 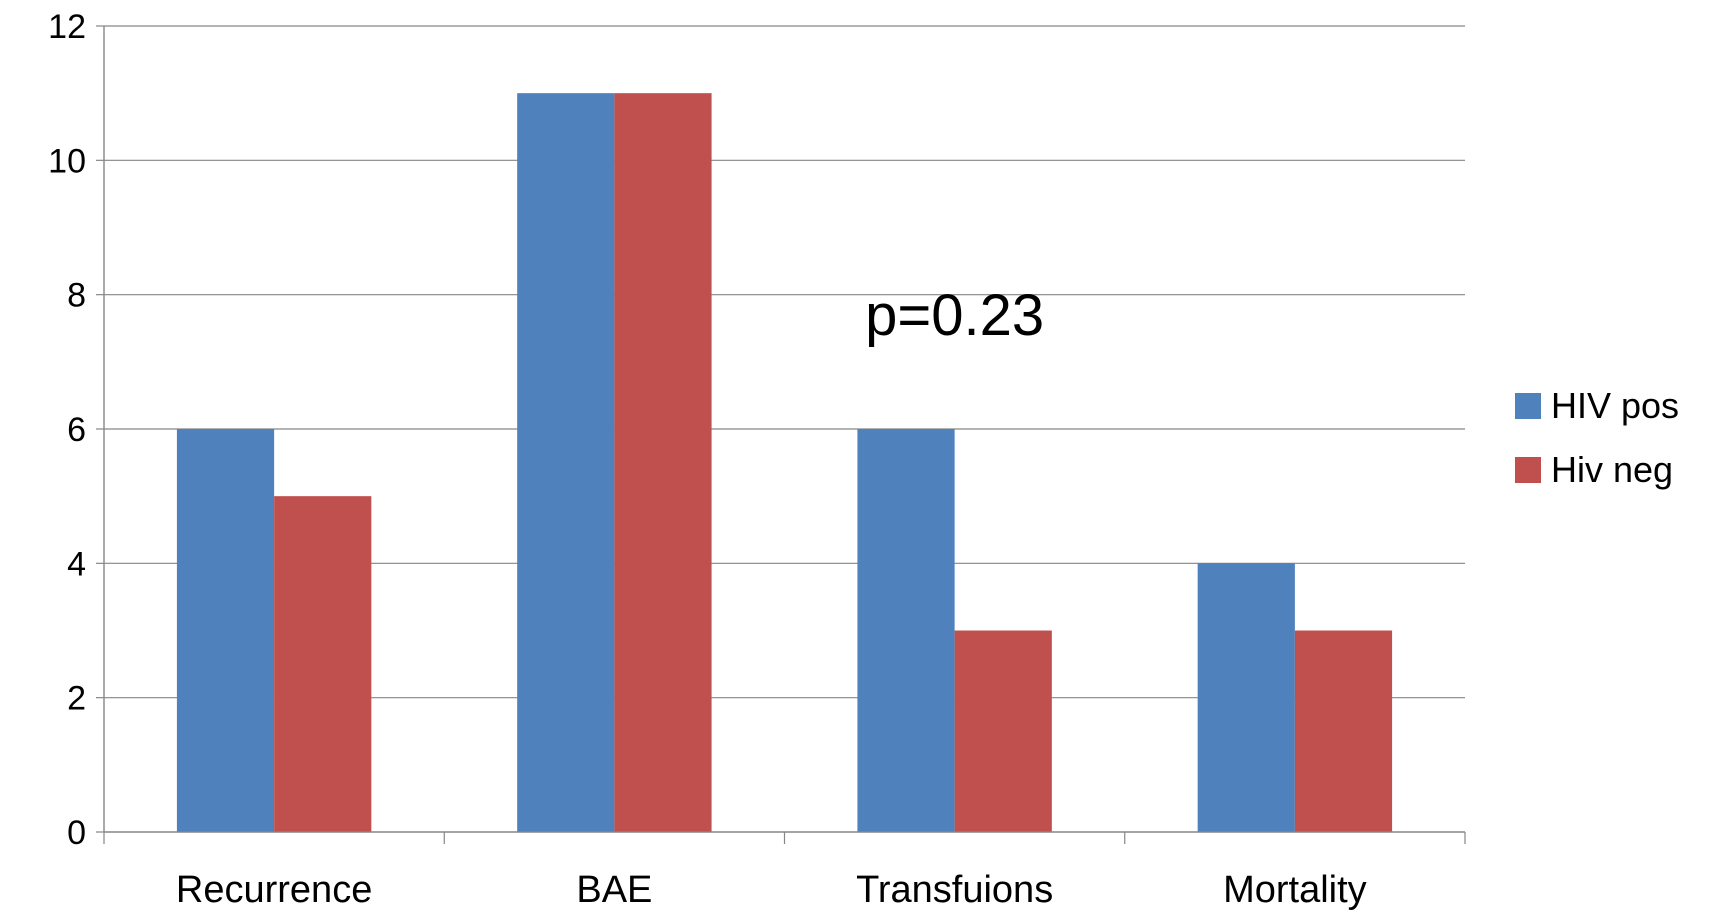 I want to click on annotations: p=0.23, so click(x=954, y=315).